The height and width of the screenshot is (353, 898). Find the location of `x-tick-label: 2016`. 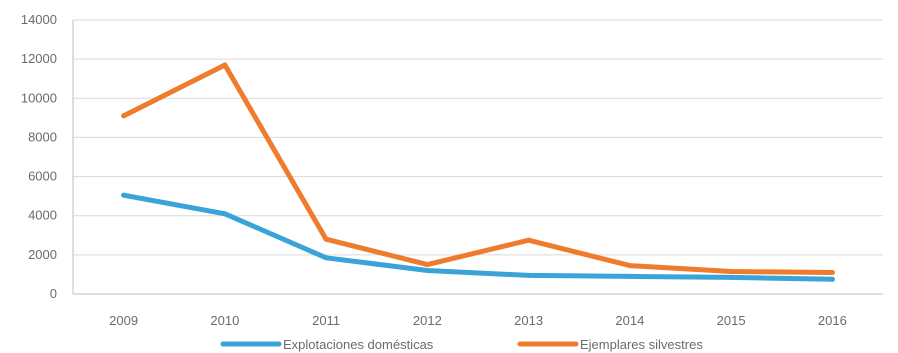

x-tick-label: 2016 is located at coordinates (832, 320).